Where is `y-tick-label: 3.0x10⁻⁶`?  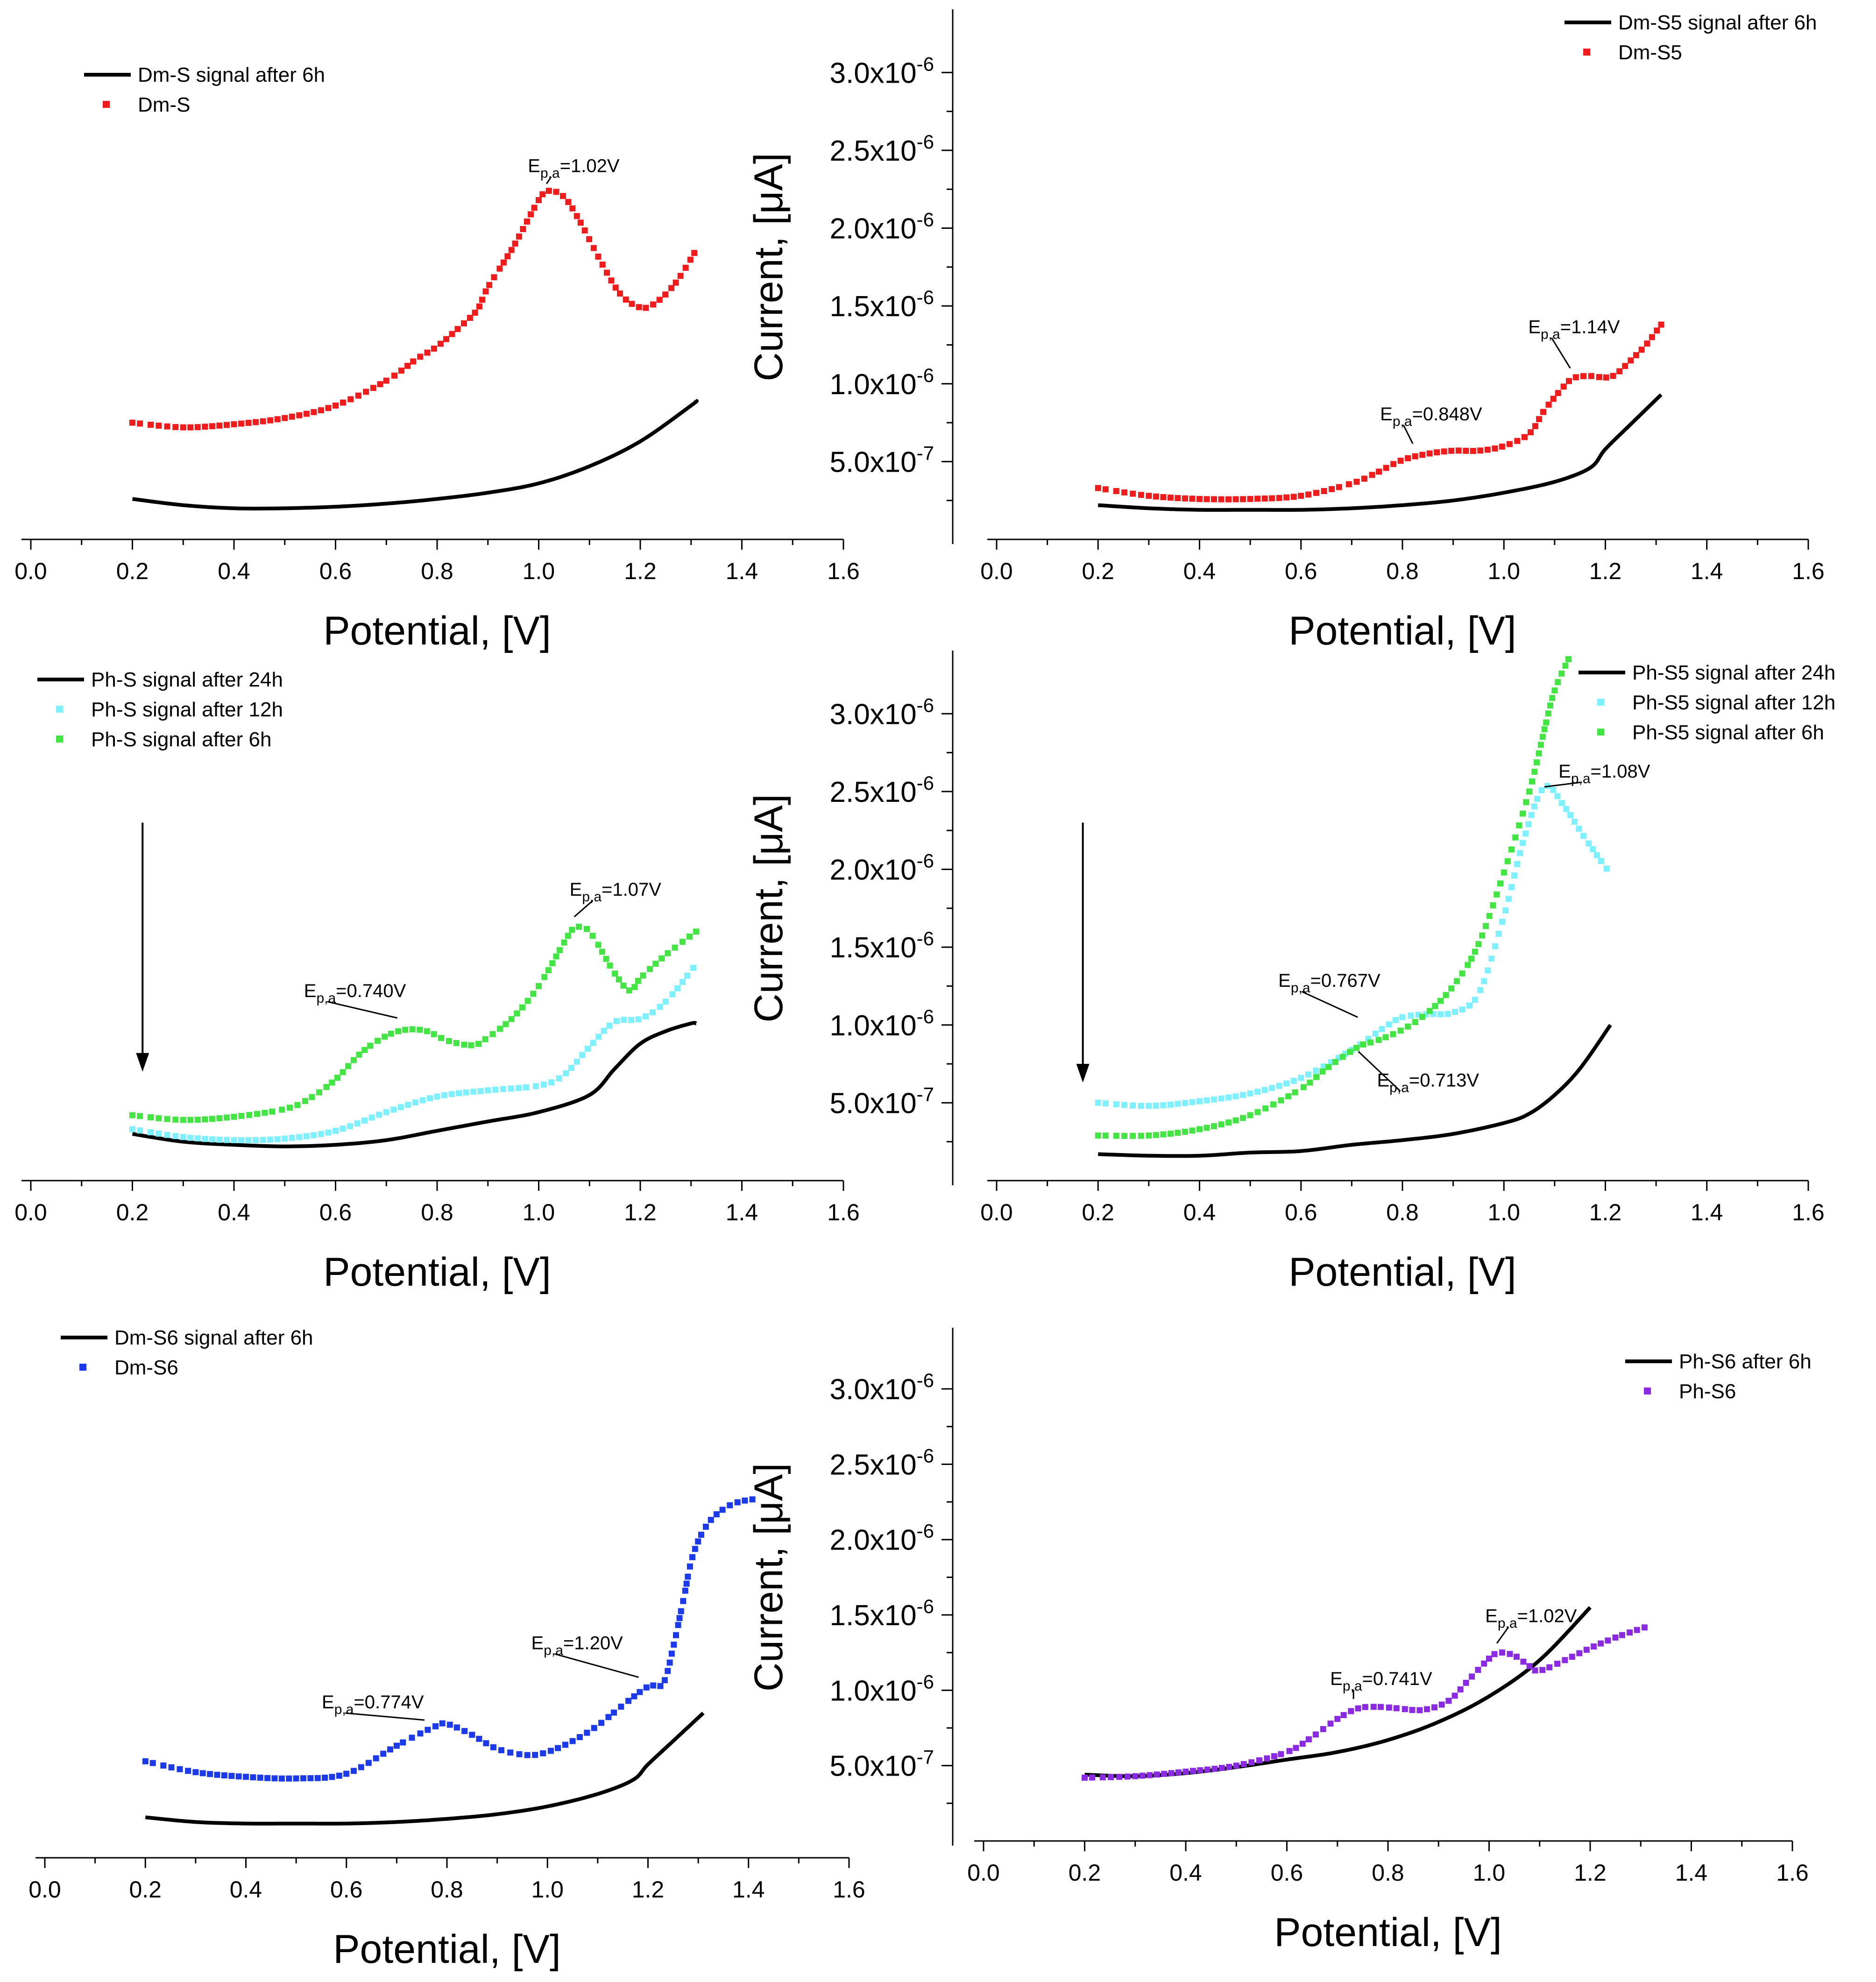
y-tick-label: 3.0x10⁻⁶ is located at coordinates (881, 712).